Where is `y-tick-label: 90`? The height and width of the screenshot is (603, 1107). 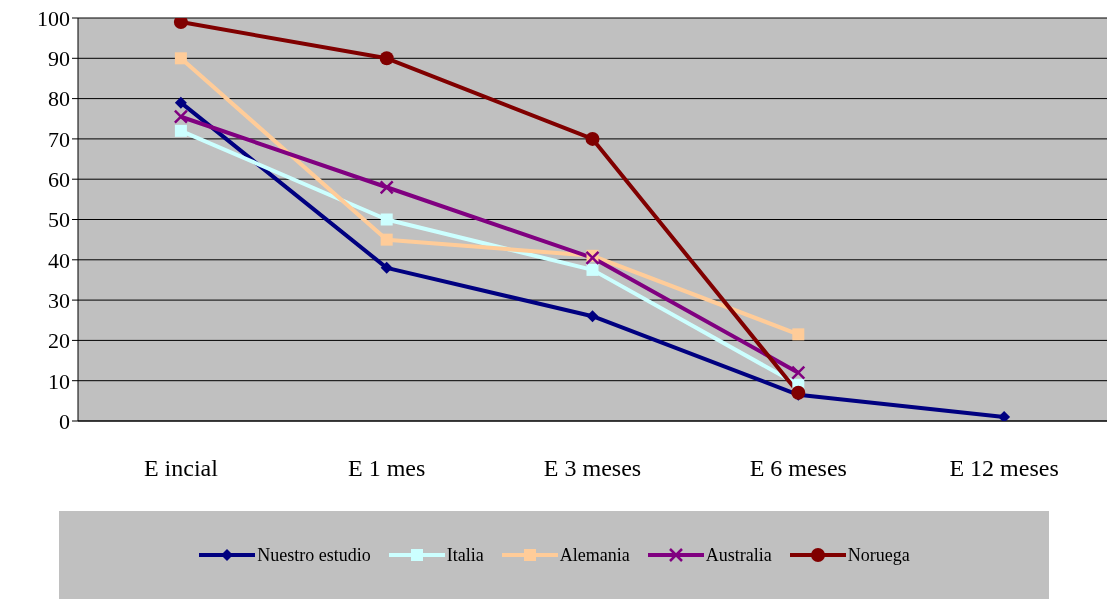 y-tick-label: 90 is located at coordinates (59, 59).